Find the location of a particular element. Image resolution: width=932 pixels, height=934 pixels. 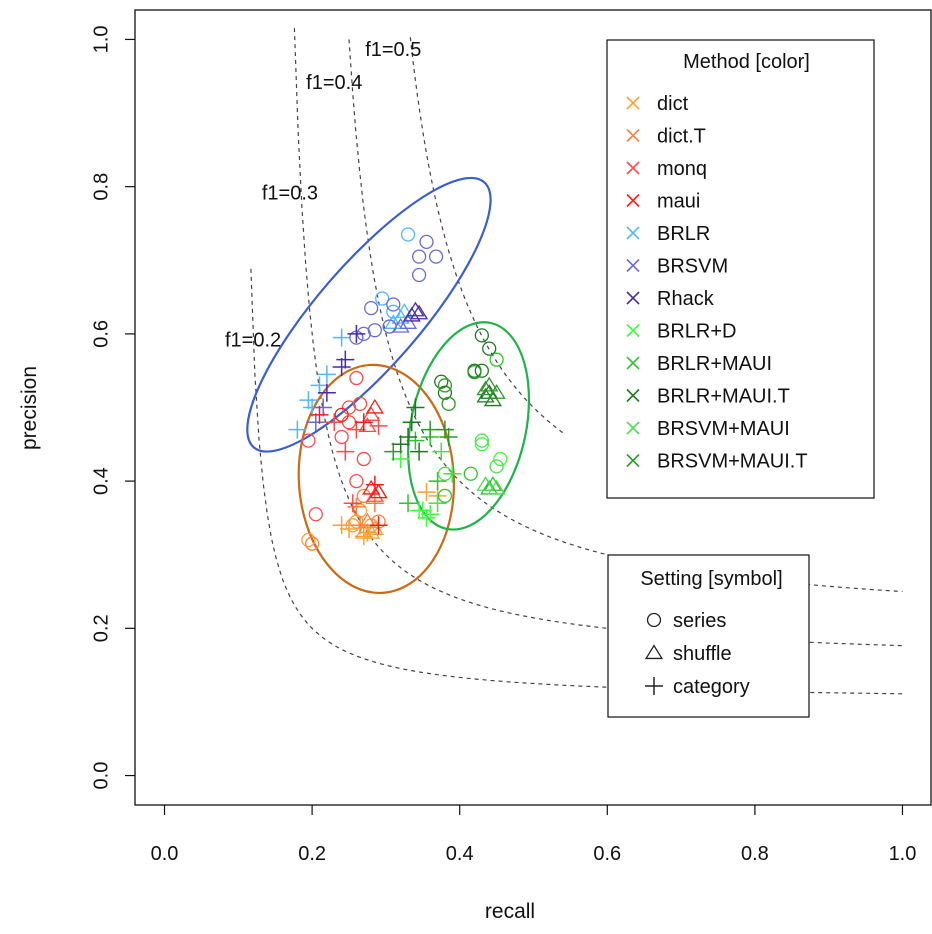

x-tick-label: 1.0 is located at coordinates (903, 854).